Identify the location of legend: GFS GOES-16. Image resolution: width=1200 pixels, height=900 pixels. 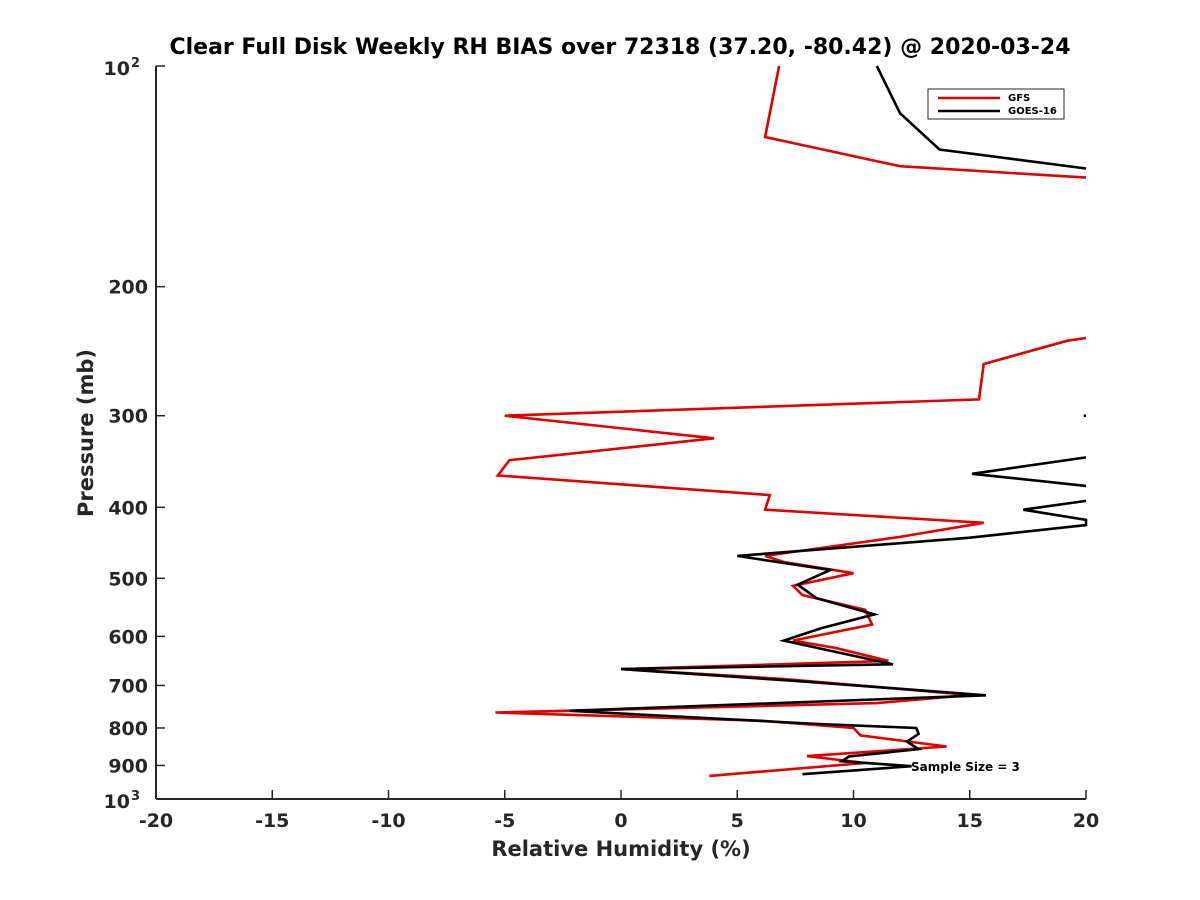
(996, 104).